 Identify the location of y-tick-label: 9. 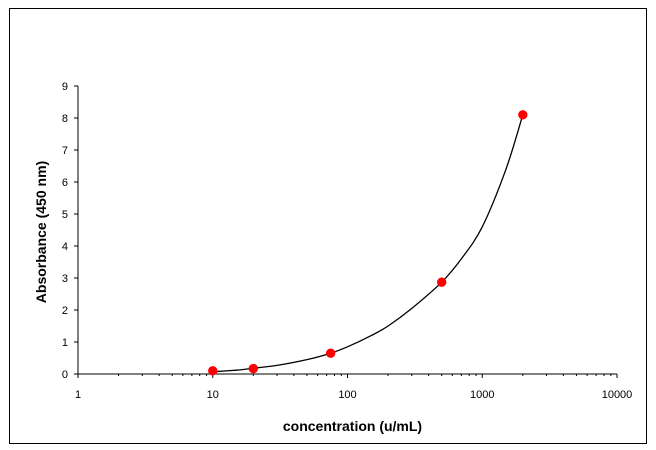
(65, 87).